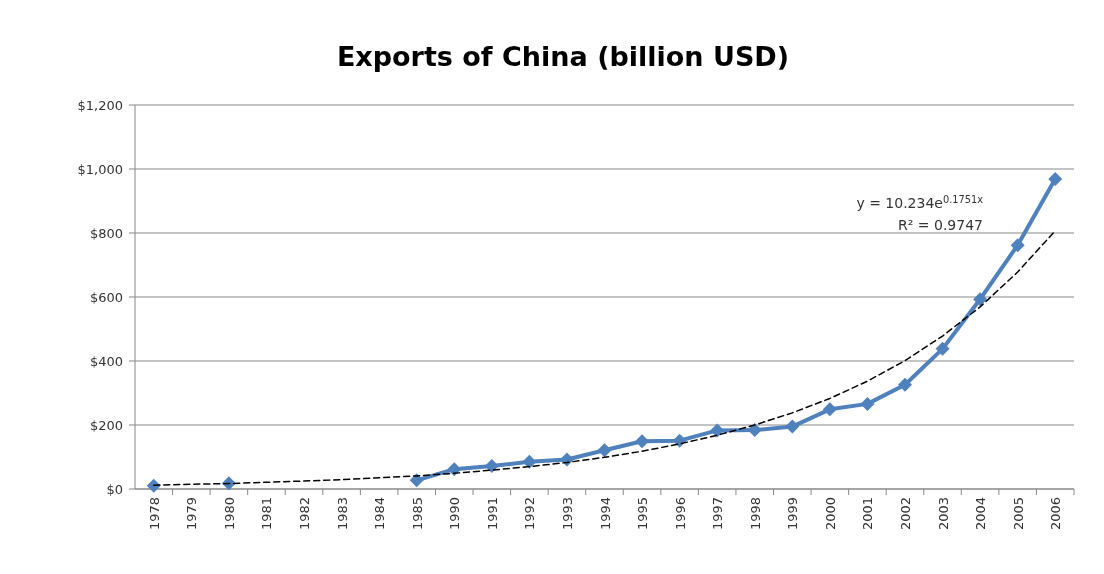 The image size is (1104, 574). What do you see at coordinates (868, 514) in the screenshot?
I see `x-tick-label: 2001` at bounding box center [868, 514].